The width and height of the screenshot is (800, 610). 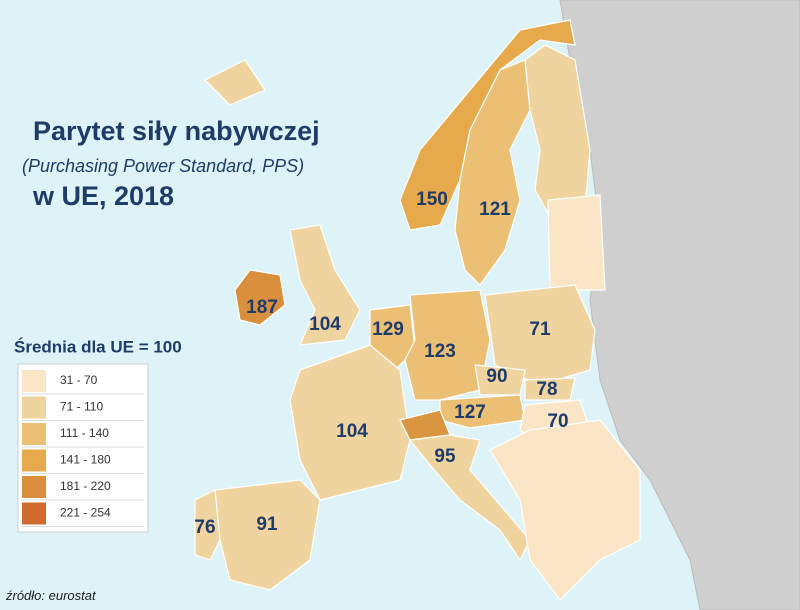 What do you see at coordinates (103, 196) in the screenshot?
I see `title-year: w UE, 2018` at bounding box center [103, 196].